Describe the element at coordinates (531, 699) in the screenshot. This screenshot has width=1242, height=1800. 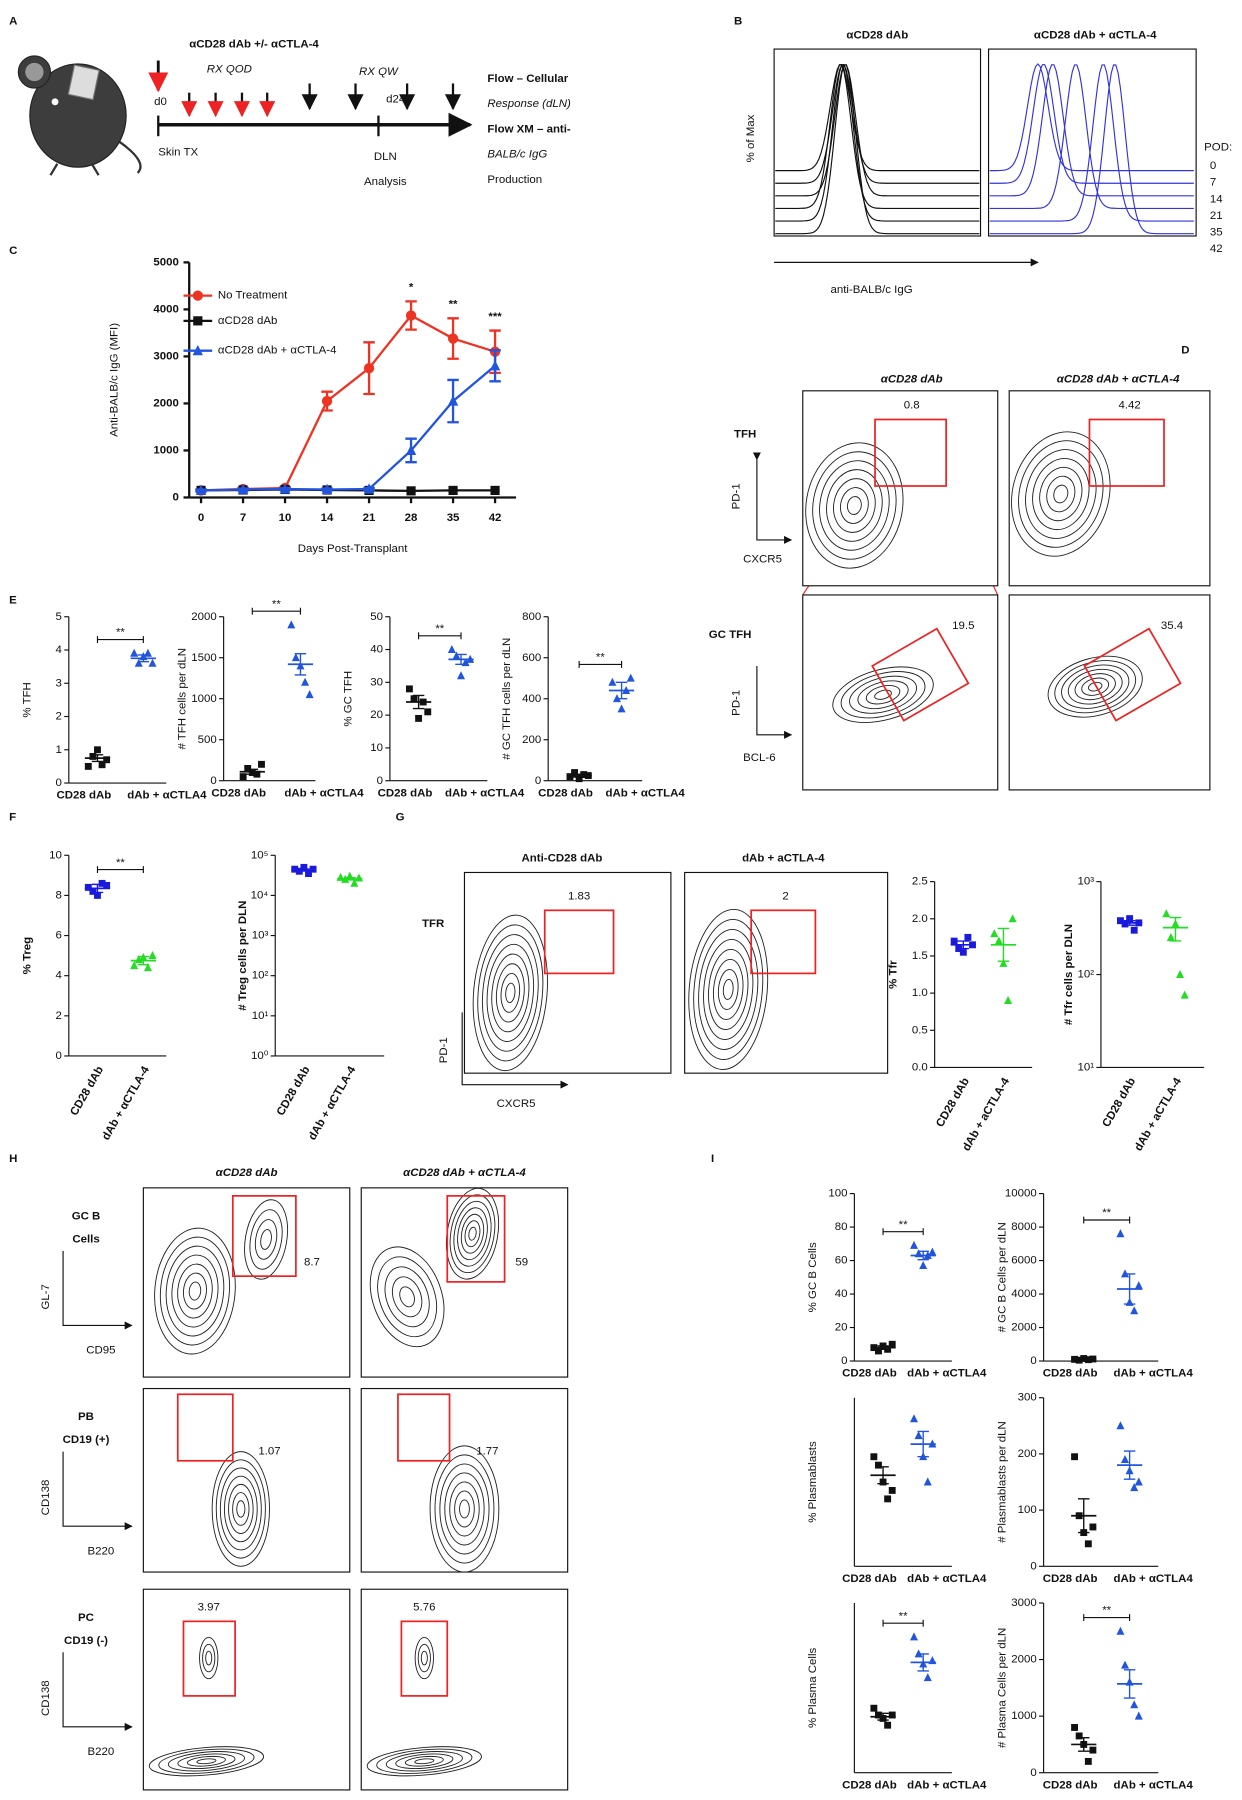
I see `y-tick-label: 400` at that location.